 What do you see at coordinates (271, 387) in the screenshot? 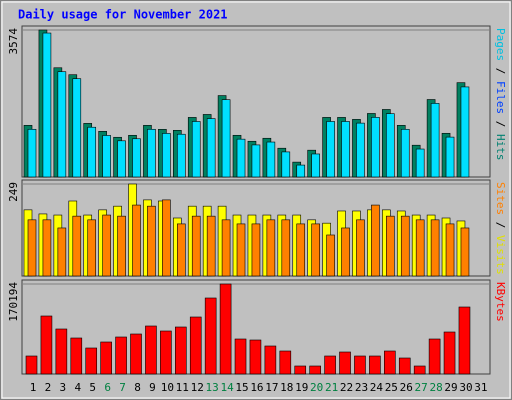
I see `x-tick-label: 17` at bounding box center [271, 387].